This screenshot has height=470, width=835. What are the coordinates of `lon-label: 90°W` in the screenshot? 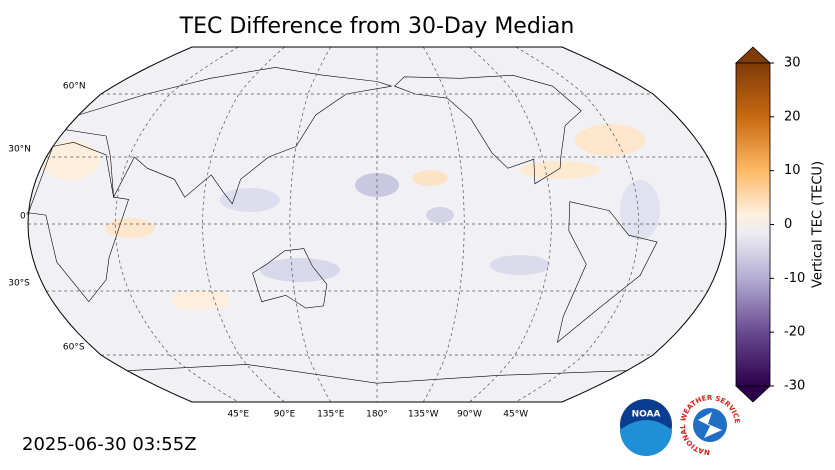 It's located at (469, 415).